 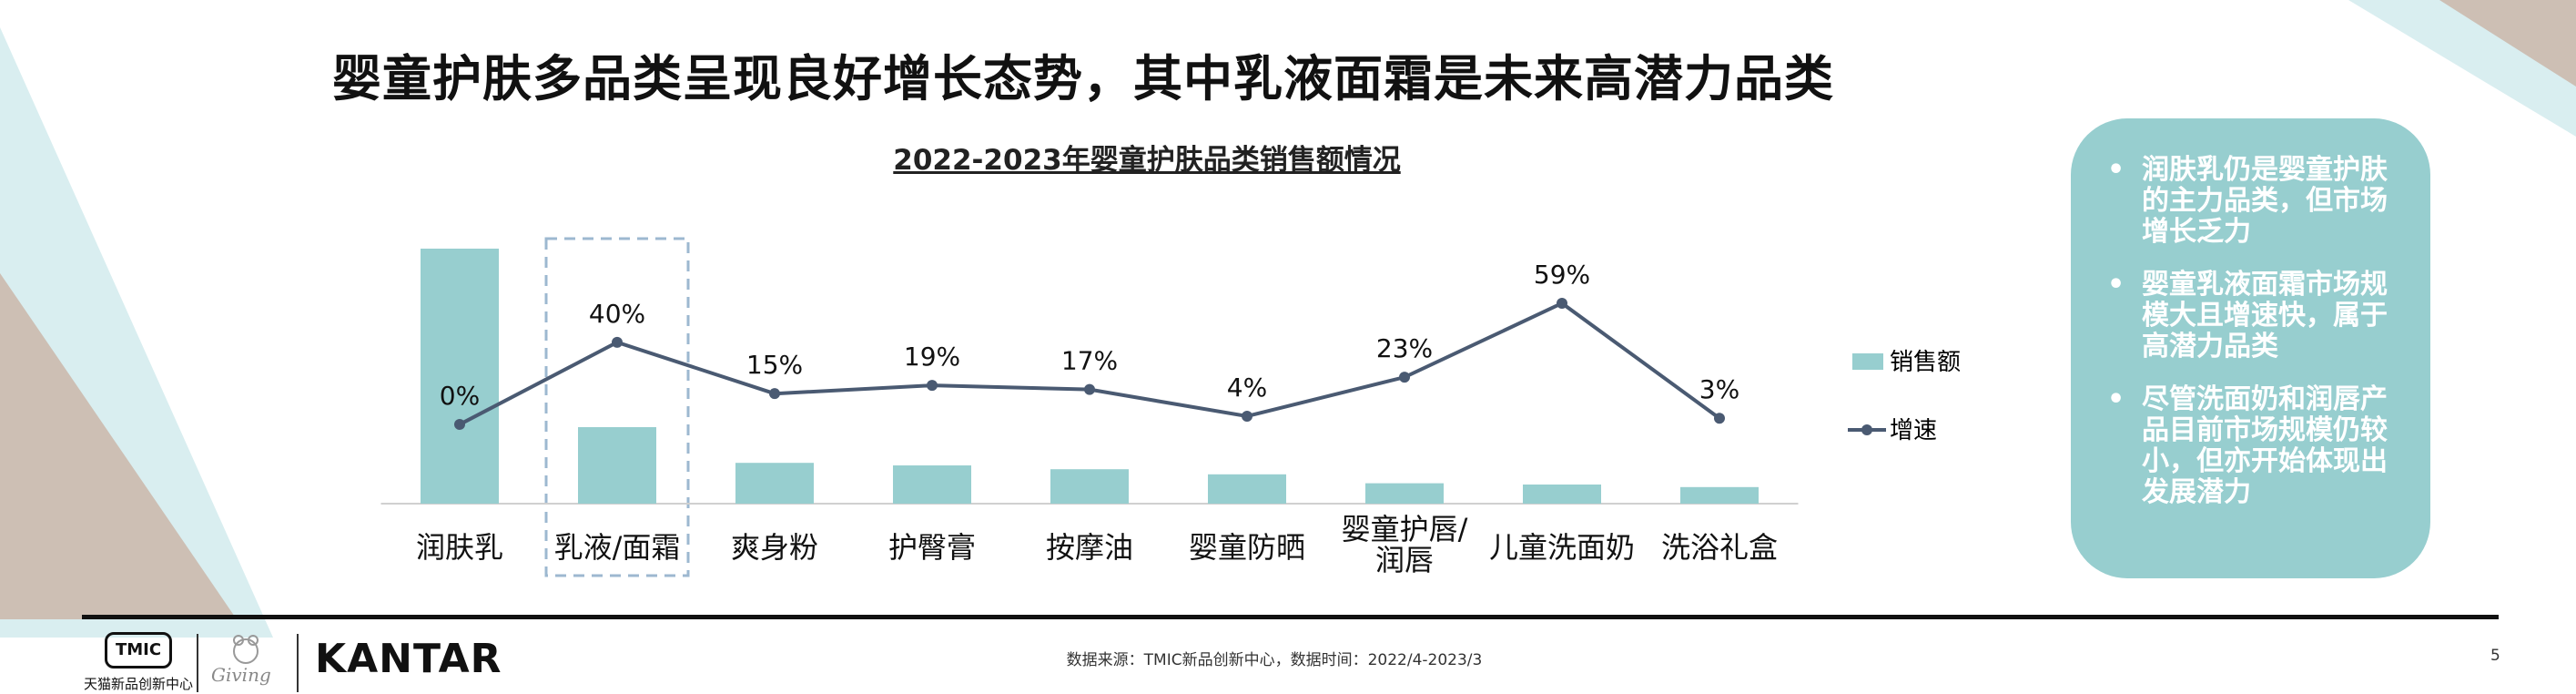 What do you see at coordinates (1147, 160) in the screenshot?
I see `chart-title: 2022-2023年婴童护肤品类销售额情况` at bounding box center [1147, 160].